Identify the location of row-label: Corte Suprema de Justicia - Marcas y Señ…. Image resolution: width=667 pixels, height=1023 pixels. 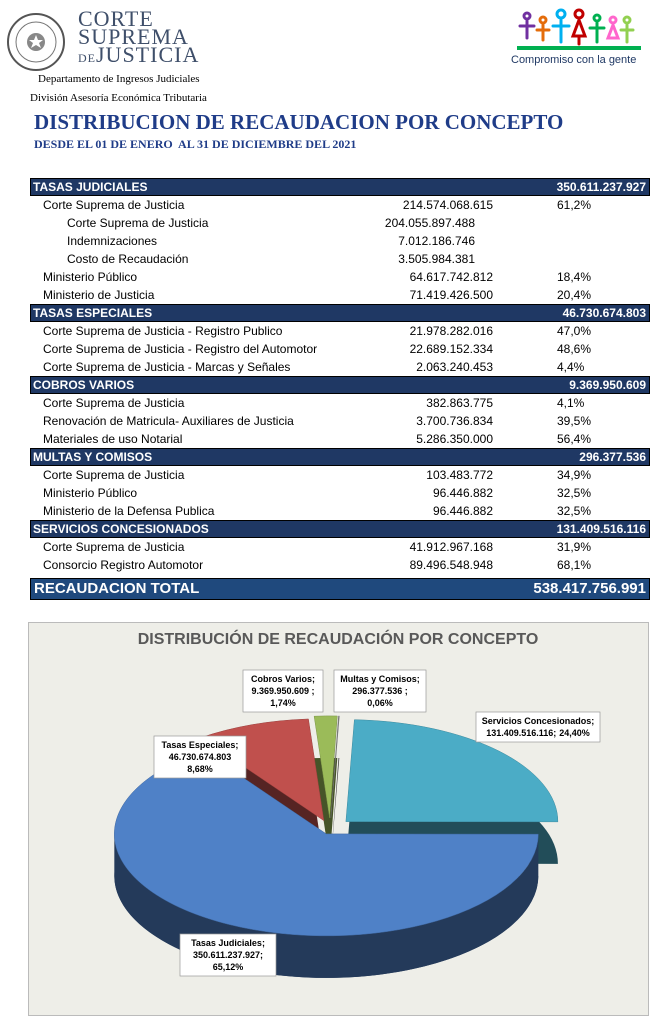
(167, 367).